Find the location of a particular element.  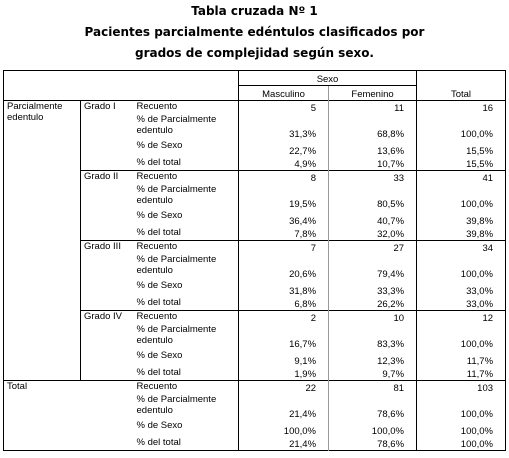

cell-value: 33,3% is located at coordinates (372, 288).